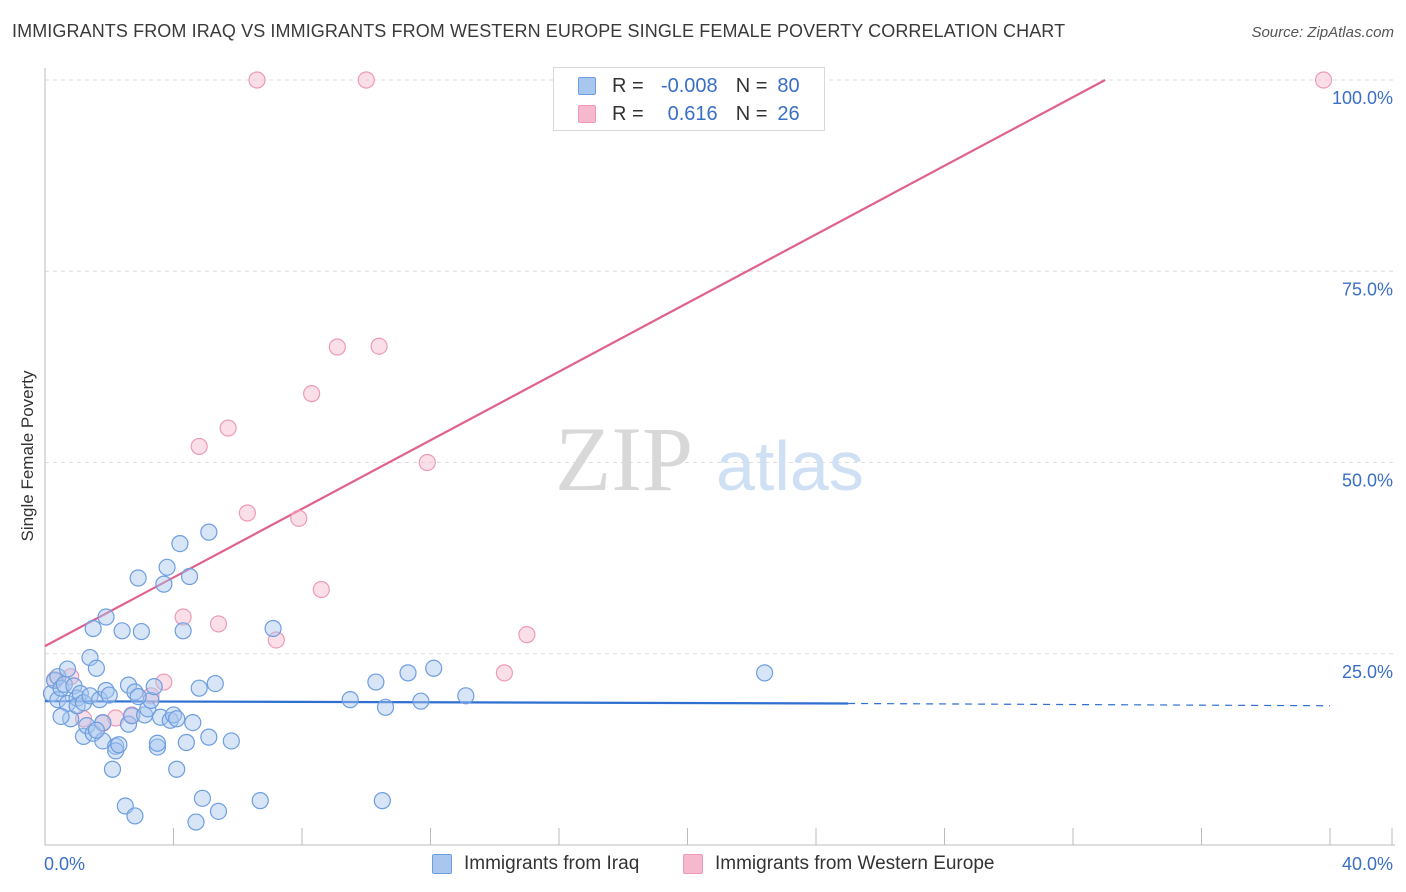 This screenshot has width=1406, height=892. Describe the element at coordinates (788, 113) in the screenshot. I see `legend-n-value-western-europe: 26` at that location.